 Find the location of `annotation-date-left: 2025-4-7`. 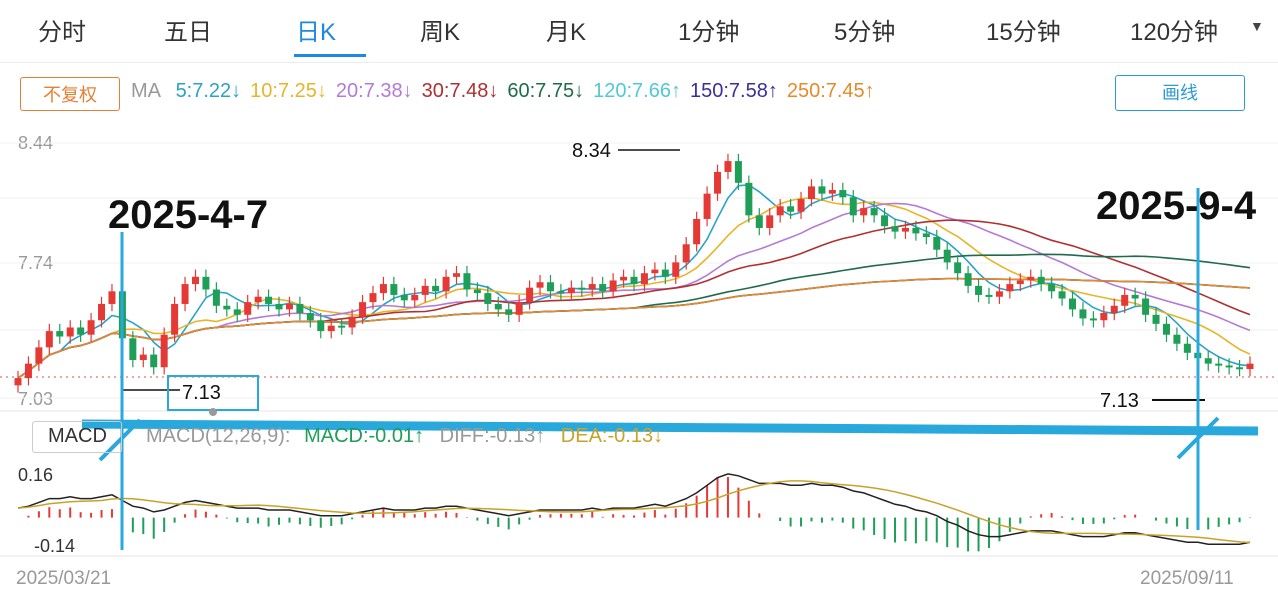

annotation-date-left: 2025-4-7 is located at coordinates (188, 215).